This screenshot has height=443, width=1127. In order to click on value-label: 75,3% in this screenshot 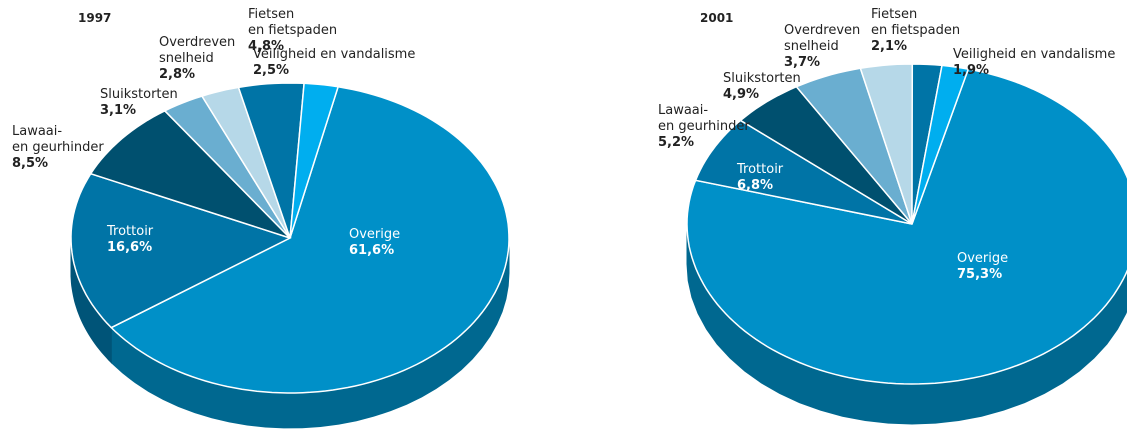, I will do `click(979, 274)`.